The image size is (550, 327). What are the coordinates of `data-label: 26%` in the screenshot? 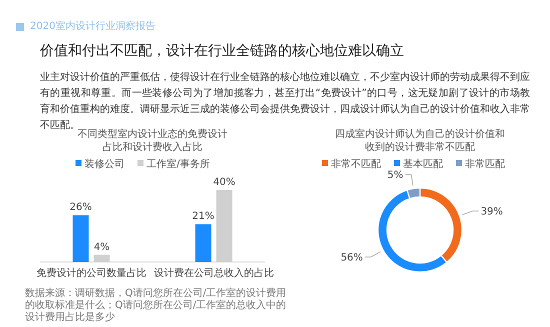 It's located at (81, 208).